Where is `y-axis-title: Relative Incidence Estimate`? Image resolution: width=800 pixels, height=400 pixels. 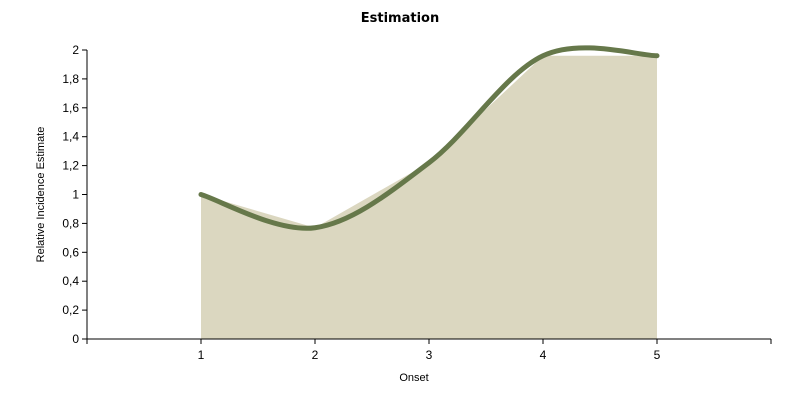
y-axis-title: Relative Incidence Estimate is located at coordinates (41, 195).